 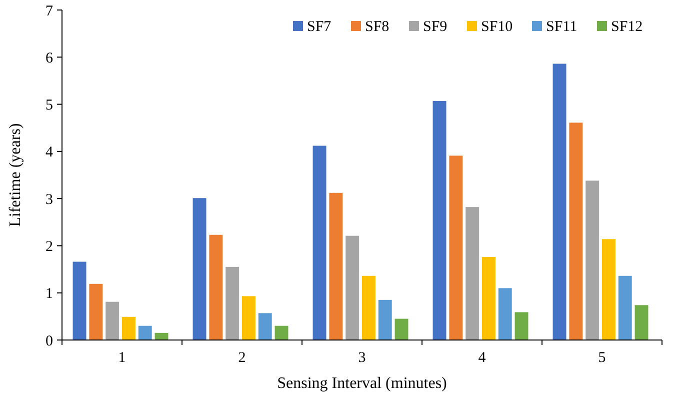 What do you see at coordinates (122, 358) in the screenshot?
I see `x-tick-label: 1` at bounding box center [122, 358].